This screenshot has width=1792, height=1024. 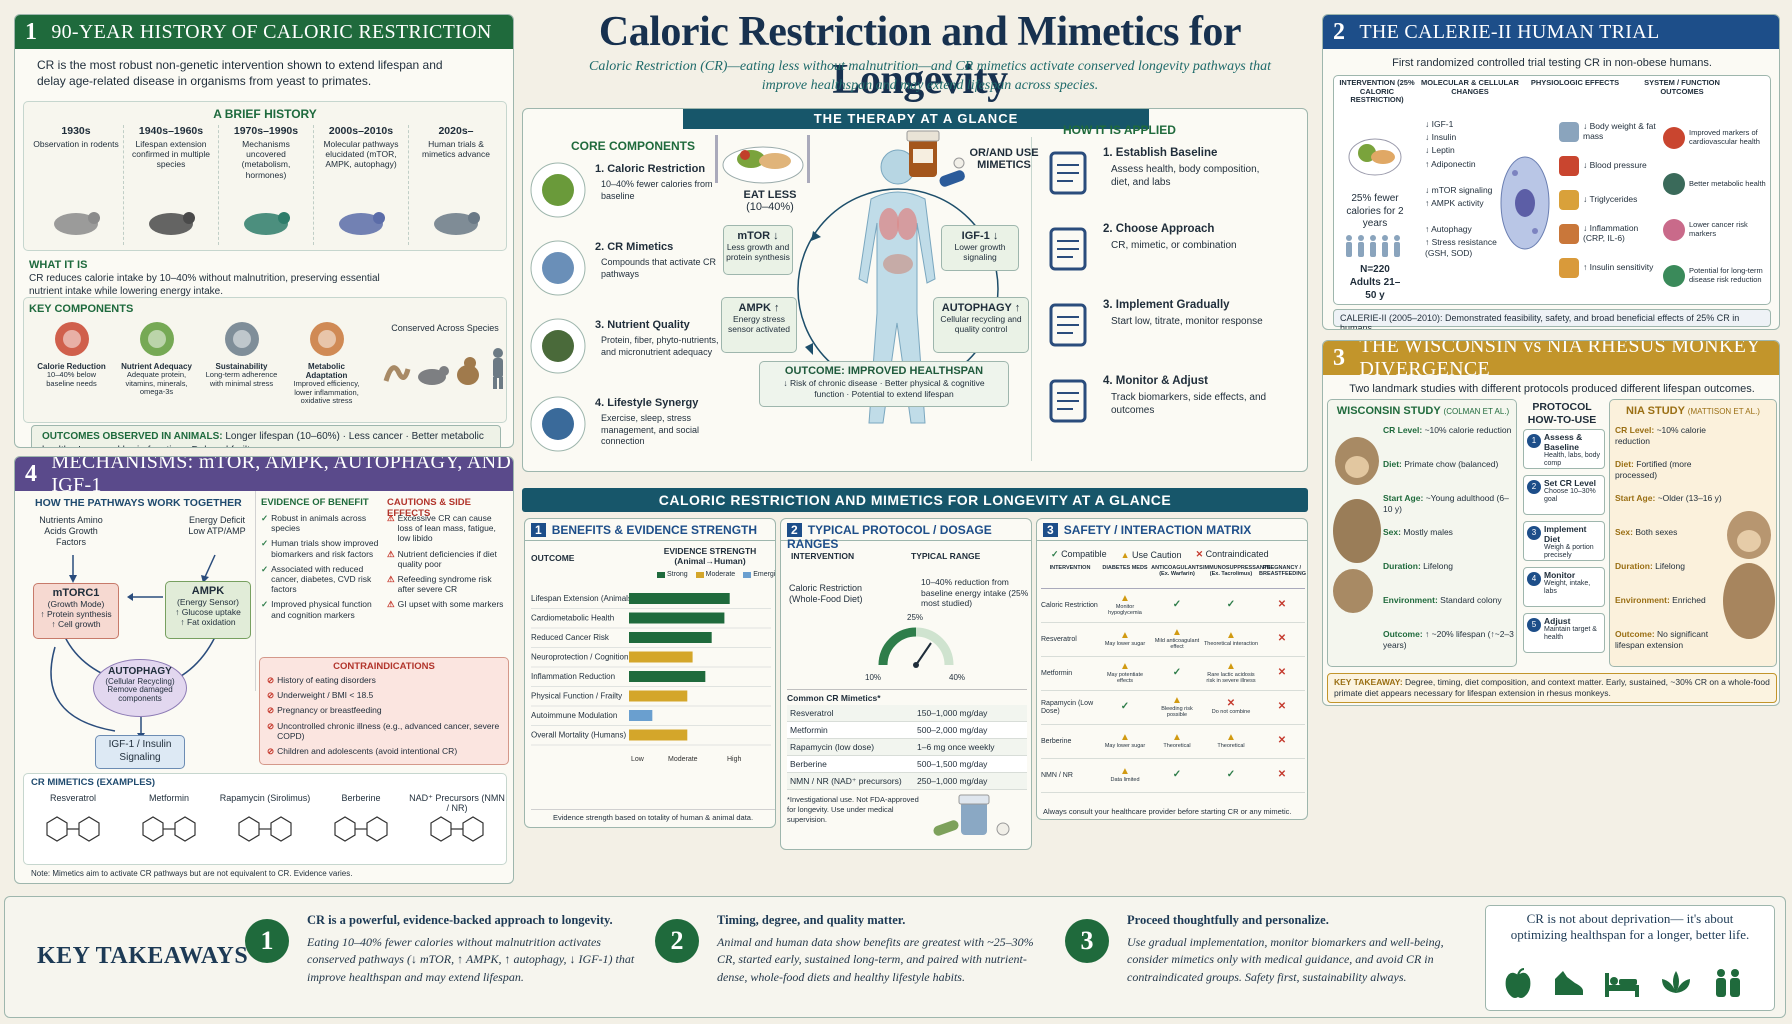 I want to click on pill-bottle-illustration, so click(x=938, y=162).